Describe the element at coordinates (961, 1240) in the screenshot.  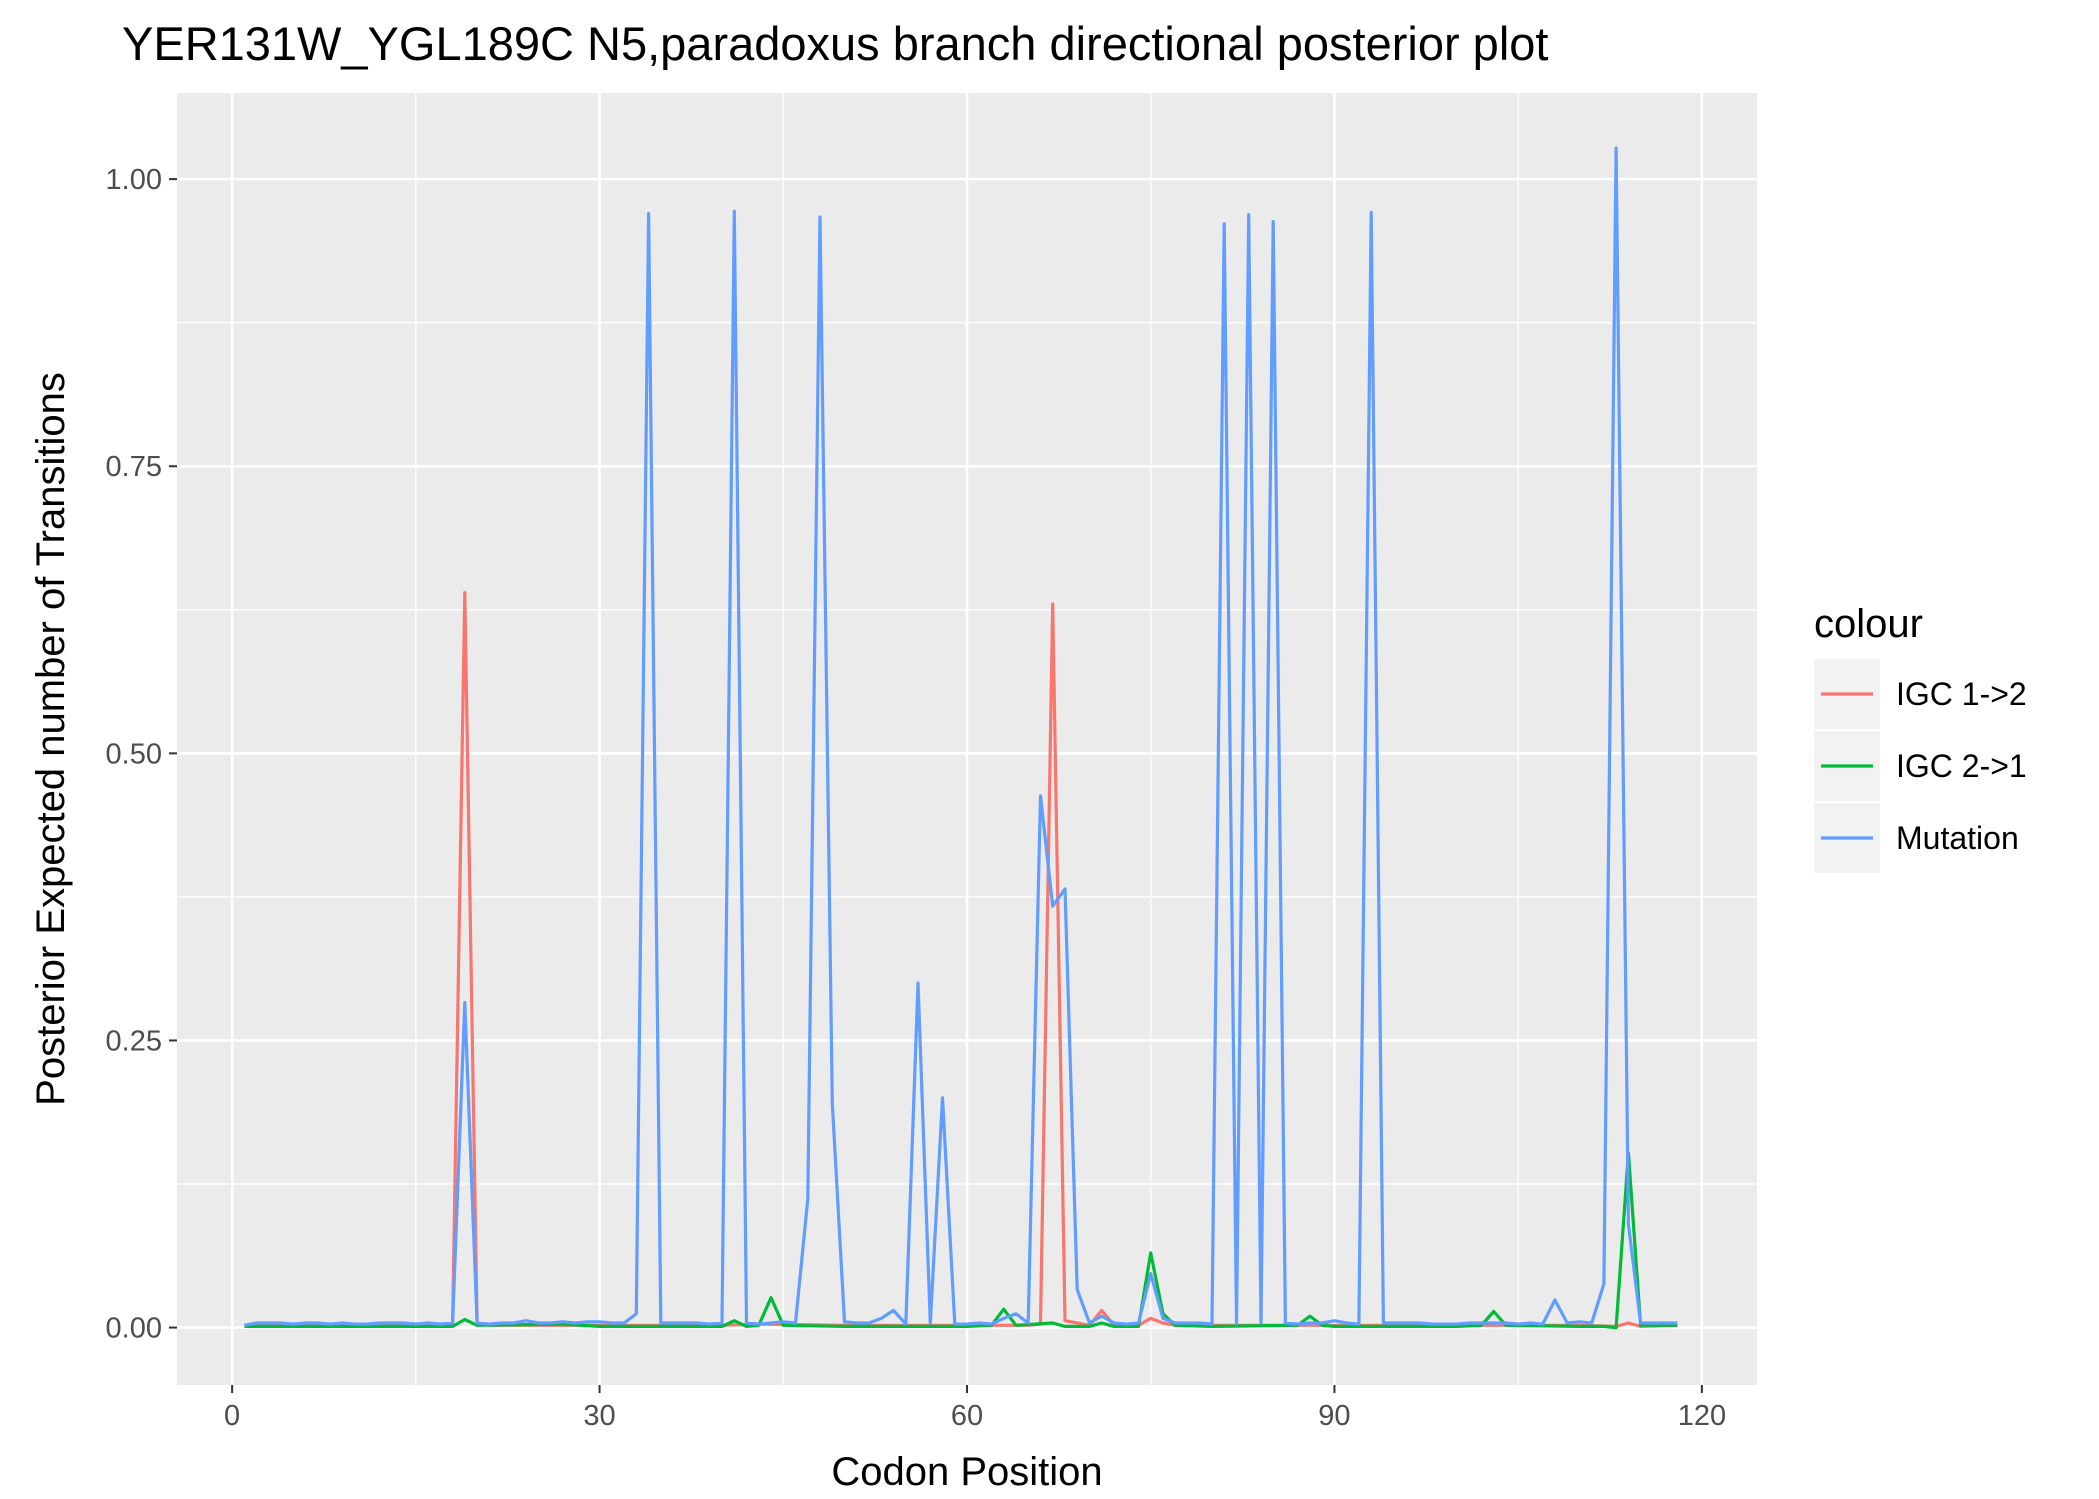
I see `series-line-IGC 2->1` at that location.